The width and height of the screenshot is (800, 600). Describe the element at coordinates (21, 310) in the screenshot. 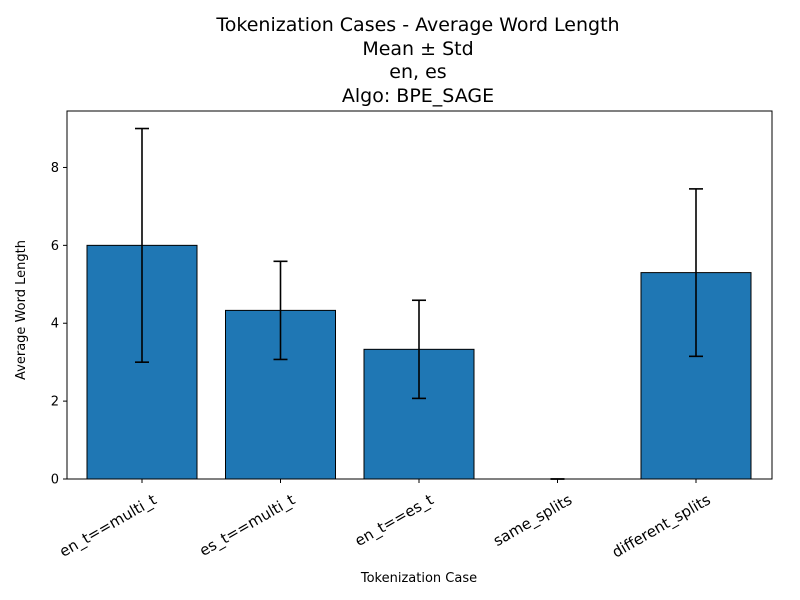

I see `y-axis-label: Average Word Length` at that location.